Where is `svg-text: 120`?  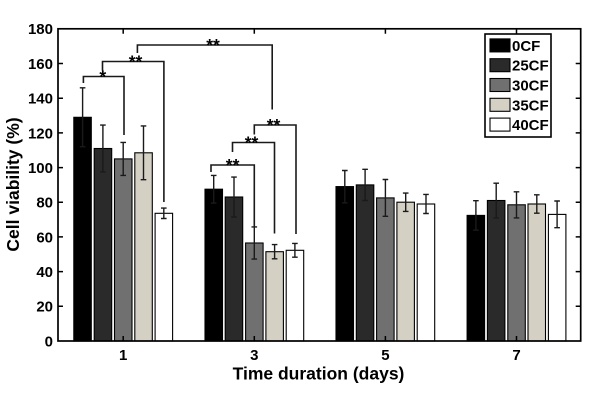
svg-text: 120 is located at coordinates (40, 133).